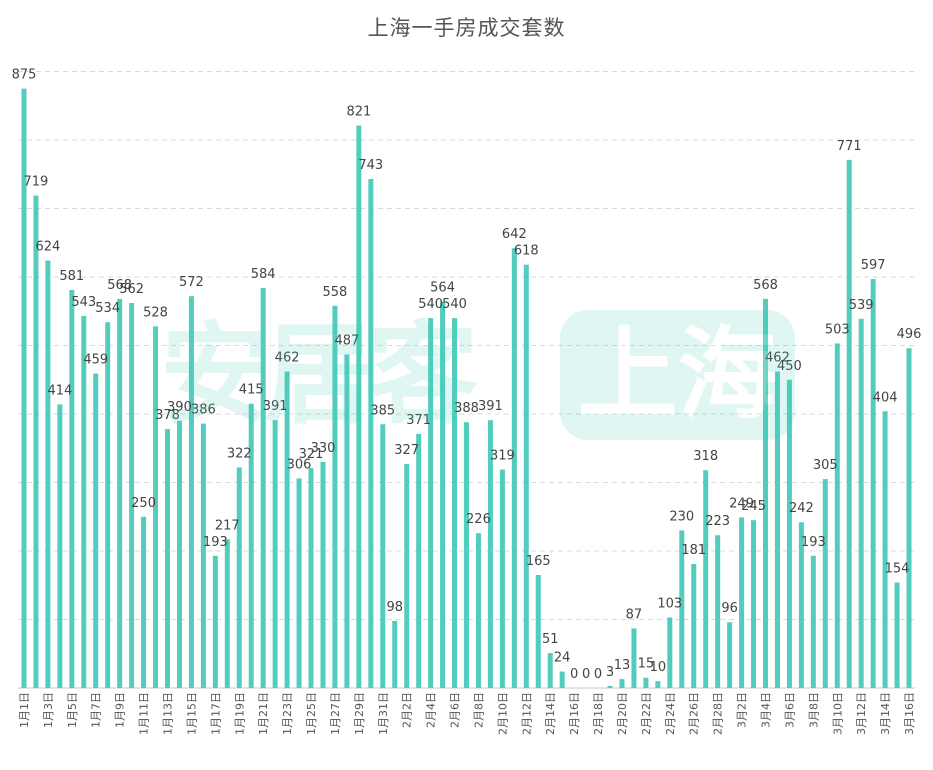  I want to click on x-tick-label: 1月27日, so click(335, 713).